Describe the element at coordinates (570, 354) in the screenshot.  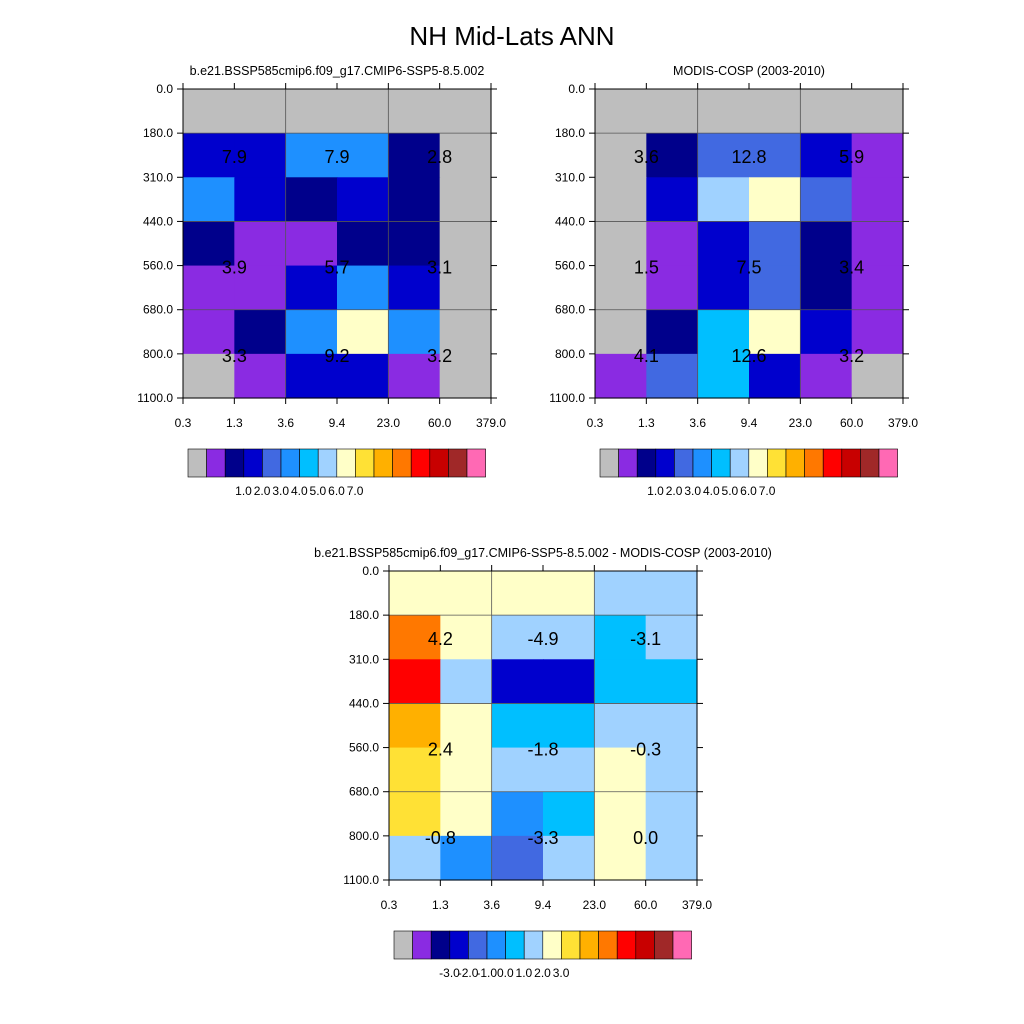
I see `y-tick-label: 800.0` at that location.